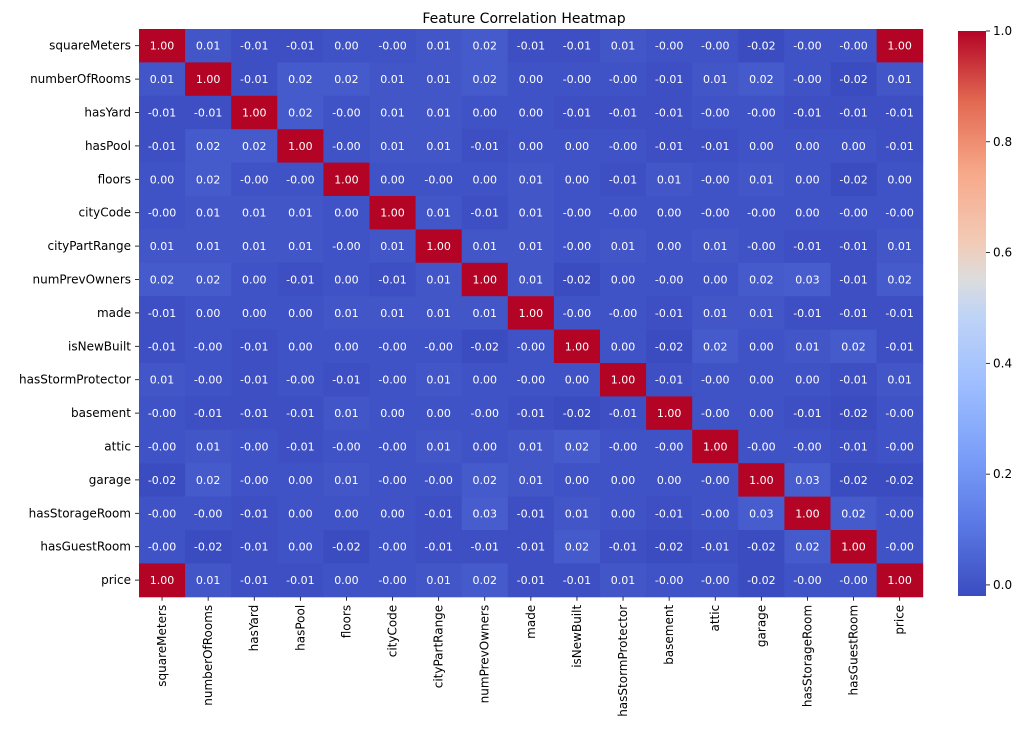 The width and height of the screenshot is (1024, 737). What do you see at coordinates (807, 656) in the screenshot?
I see `column-label: hasStorageRoom` at bounding box center [807, 656].